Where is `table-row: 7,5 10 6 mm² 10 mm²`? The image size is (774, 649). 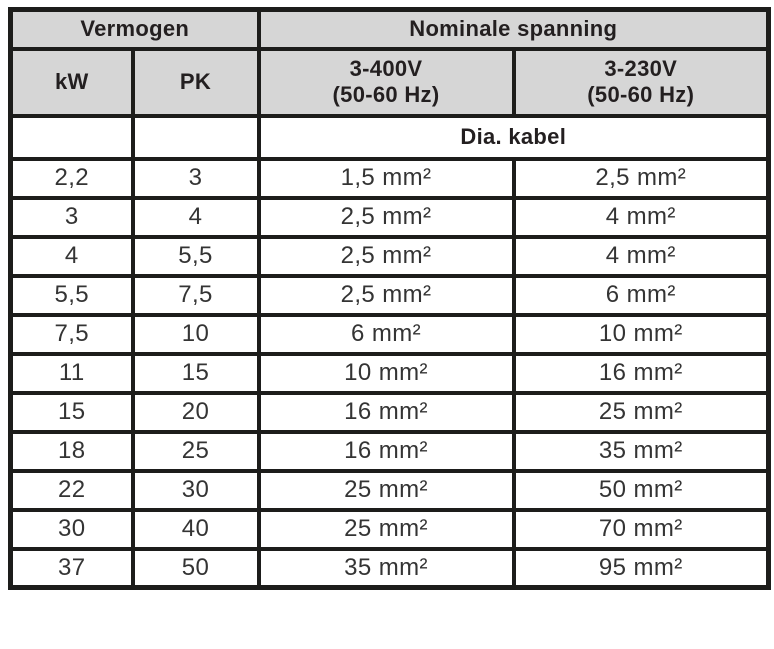 table-row: 7,5 10 6 mm² 10 mm² is located at coordinates (389, 334).